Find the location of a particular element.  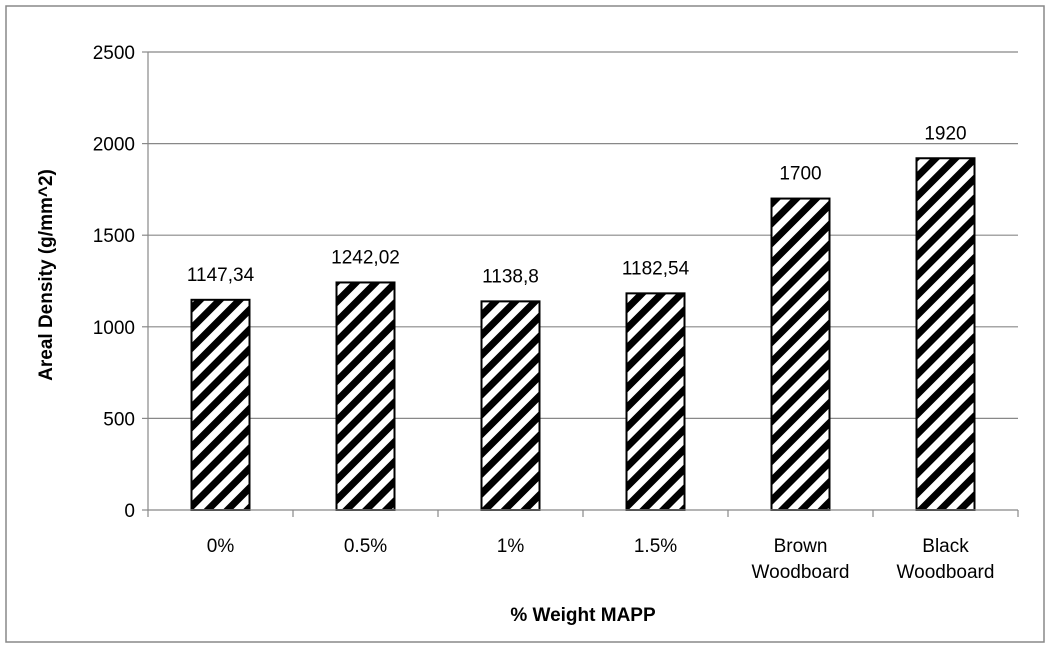

x-tick-label: 0% is located at coordinates (221, 546).